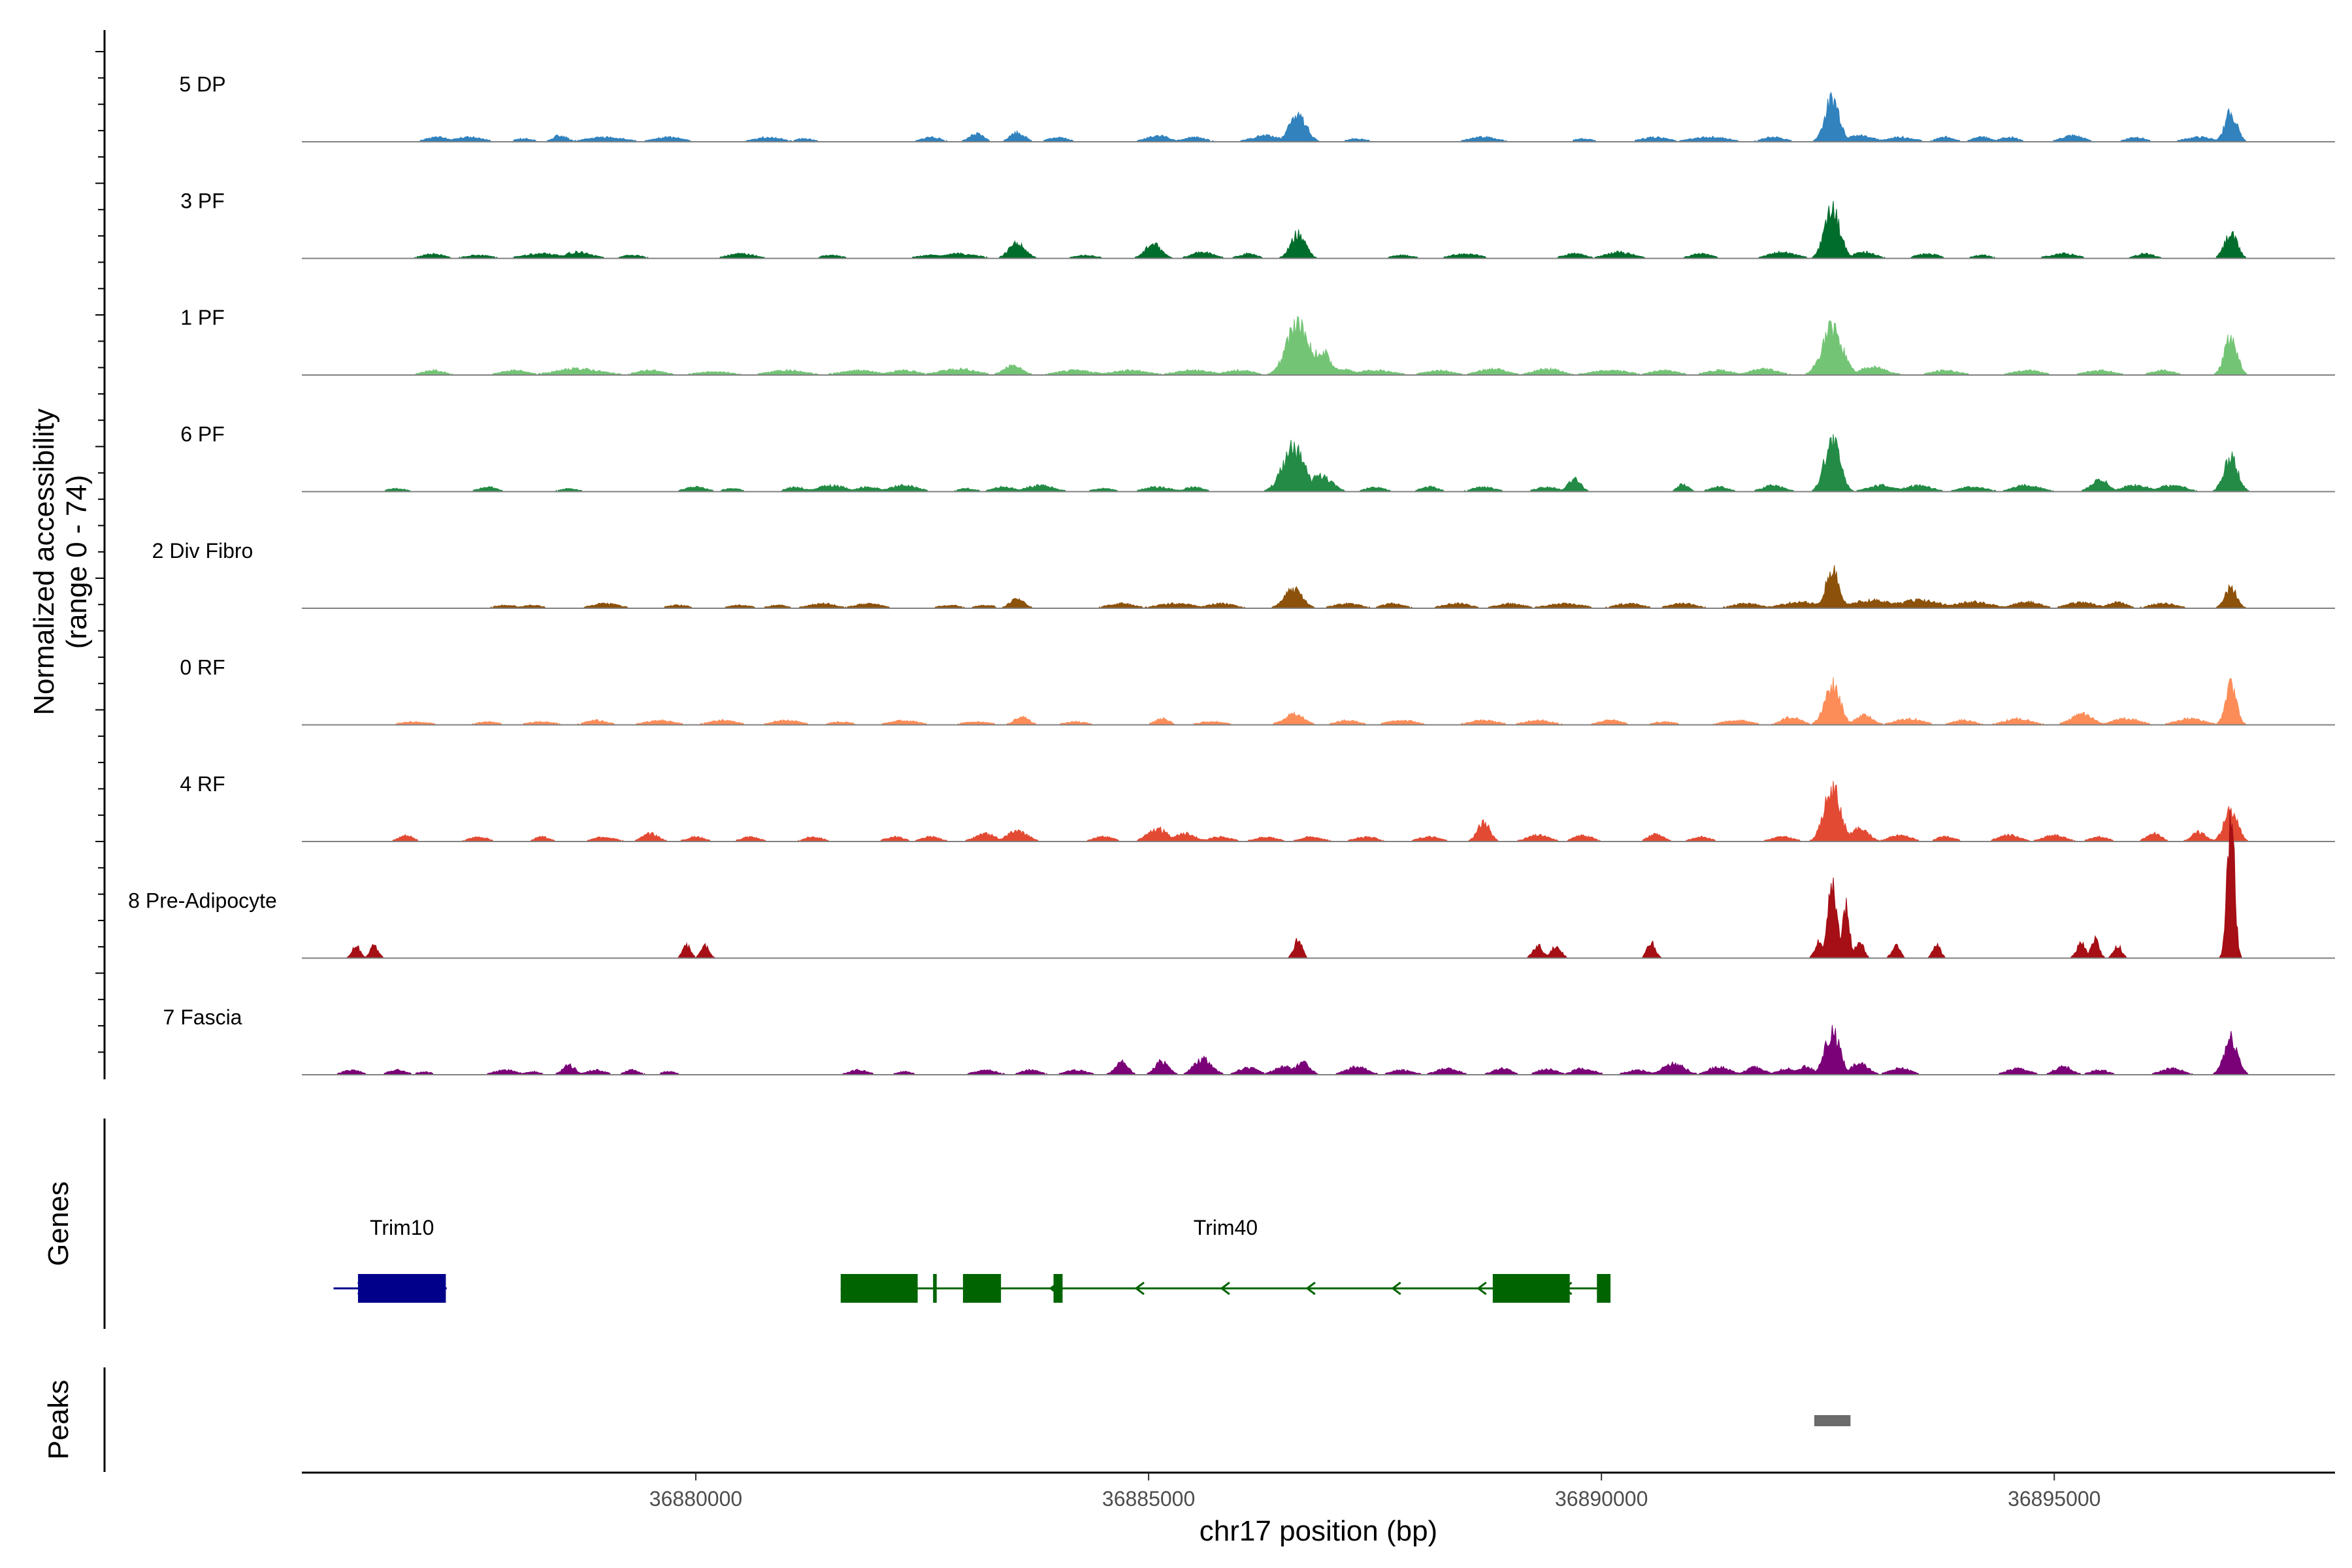 The image size is (2352, 1568). Describe the element at coordinates (202, 901) in the screenshot. I see `track-label: 8 Pre-Adipocyte` at that location.